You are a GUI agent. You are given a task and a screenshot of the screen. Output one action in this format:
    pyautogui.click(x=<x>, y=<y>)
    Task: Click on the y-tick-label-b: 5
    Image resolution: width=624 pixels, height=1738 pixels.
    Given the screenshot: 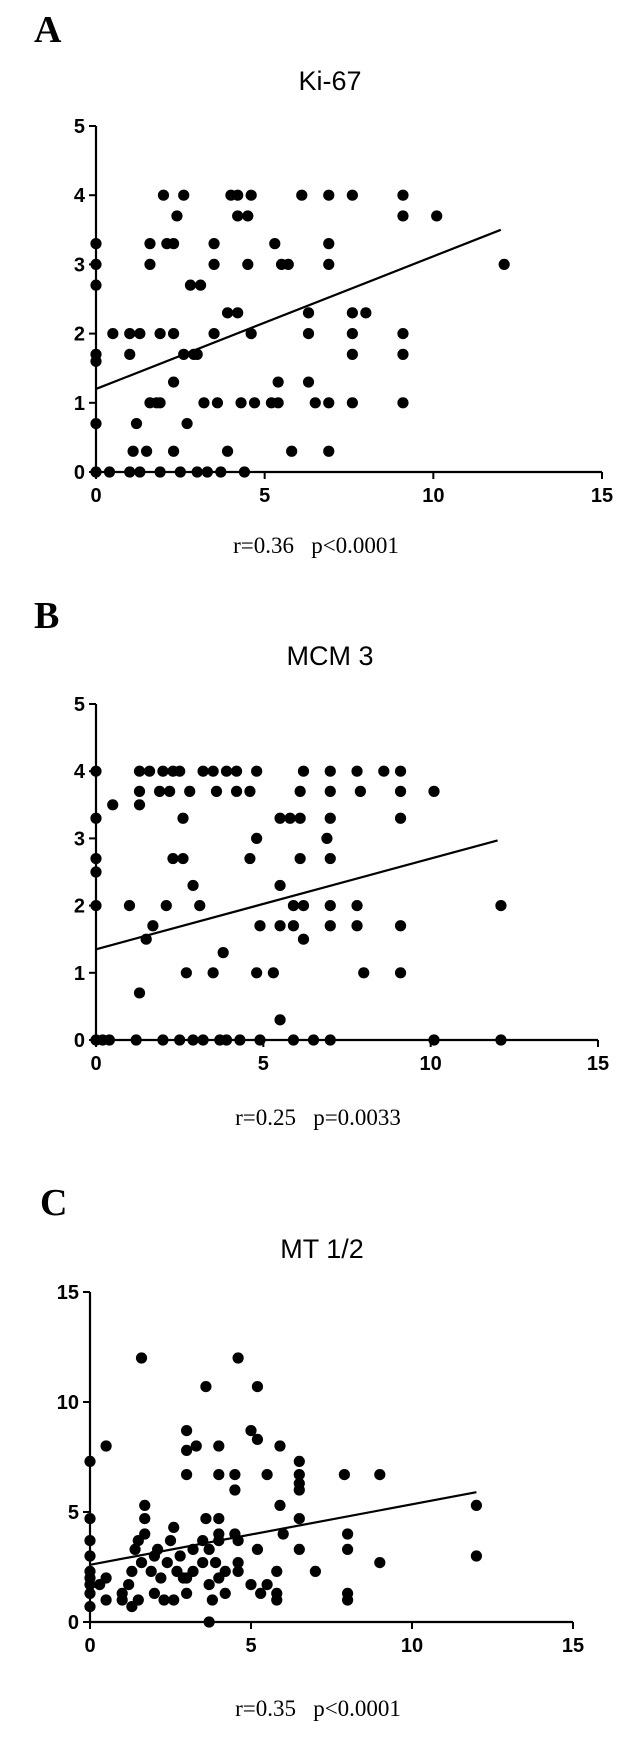 What is the action you would take?
    pyautogui.click(x=79, y=705)
    